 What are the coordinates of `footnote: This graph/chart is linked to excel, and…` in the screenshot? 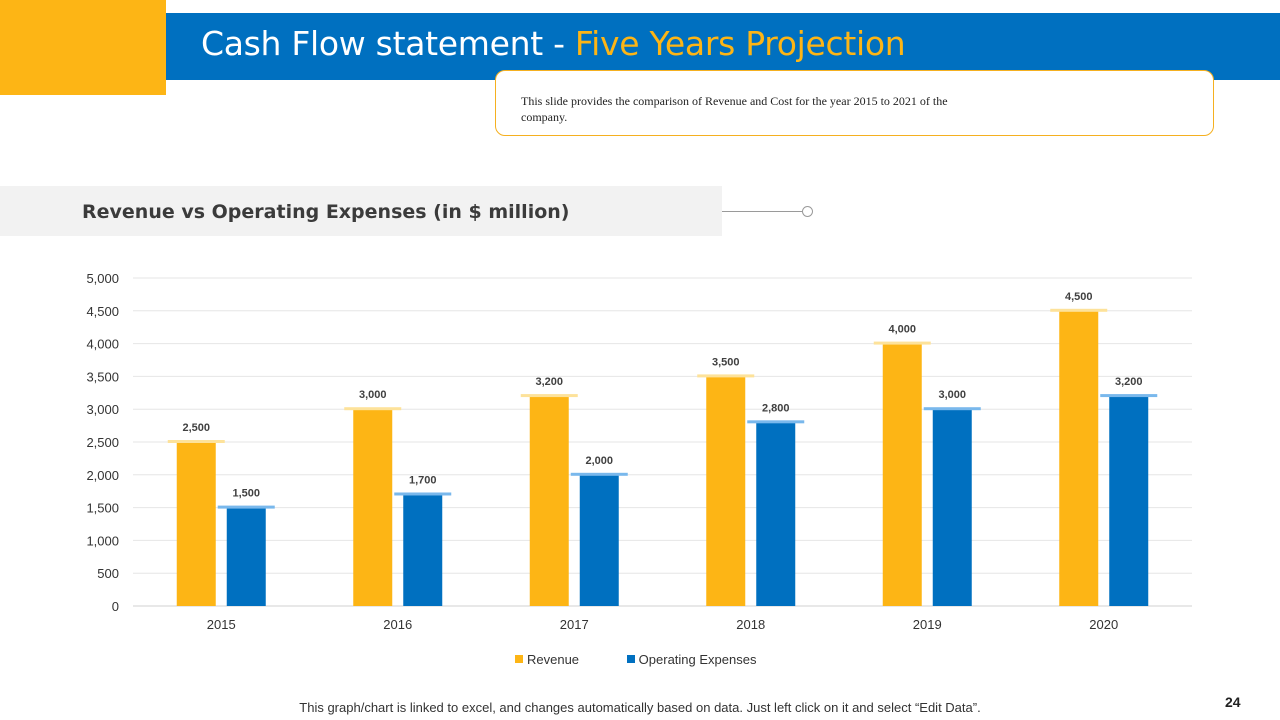 It's located at (640, 707).